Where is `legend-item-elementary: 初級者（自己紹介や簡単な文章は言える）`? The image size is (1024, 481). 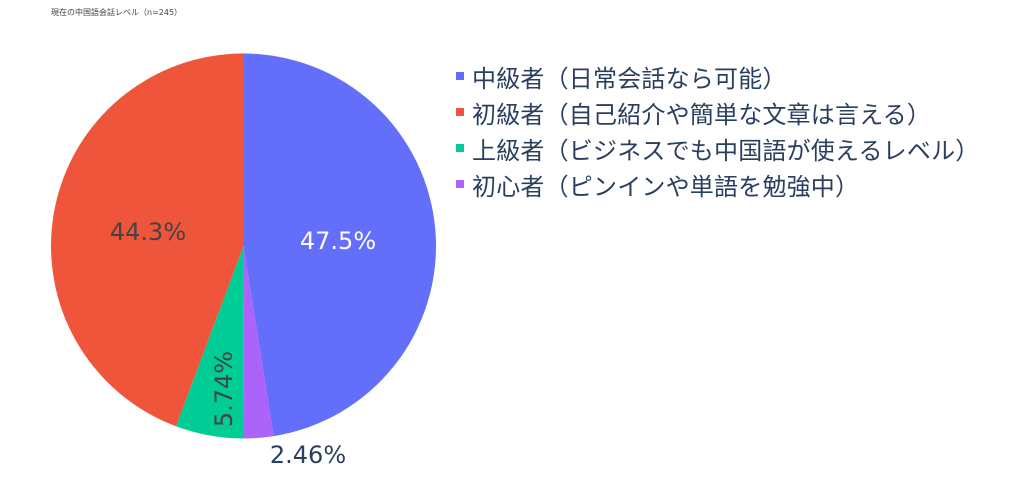
legend-item-elementary: 初級者（自己紹介や簡単な文章は言える） is located at coordinates (717, 112).